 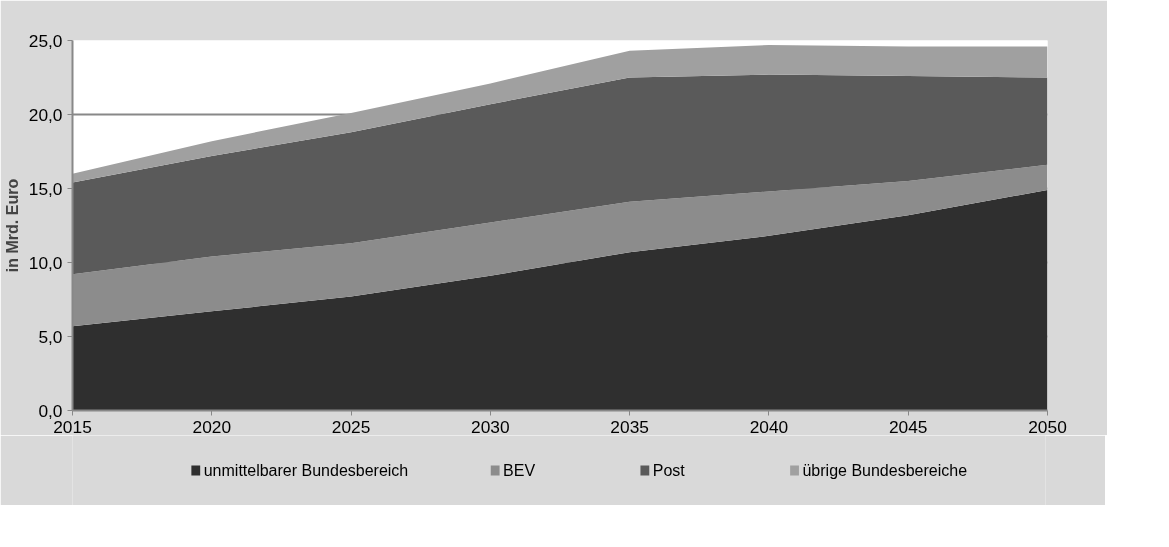 I want to click on y-axis-title: in Mrd. Euro, so click(x=12, y=225).